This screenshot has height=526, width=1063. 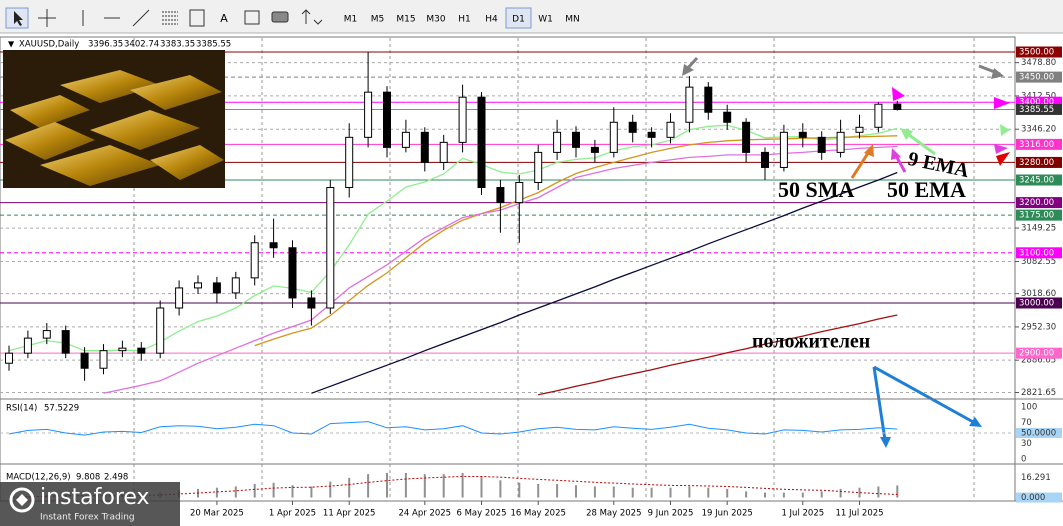 What do you see at coordinates (177, 45) in the screenshot?
I see `ohlc-value: 3383.35` at bounding box center [177, 45].